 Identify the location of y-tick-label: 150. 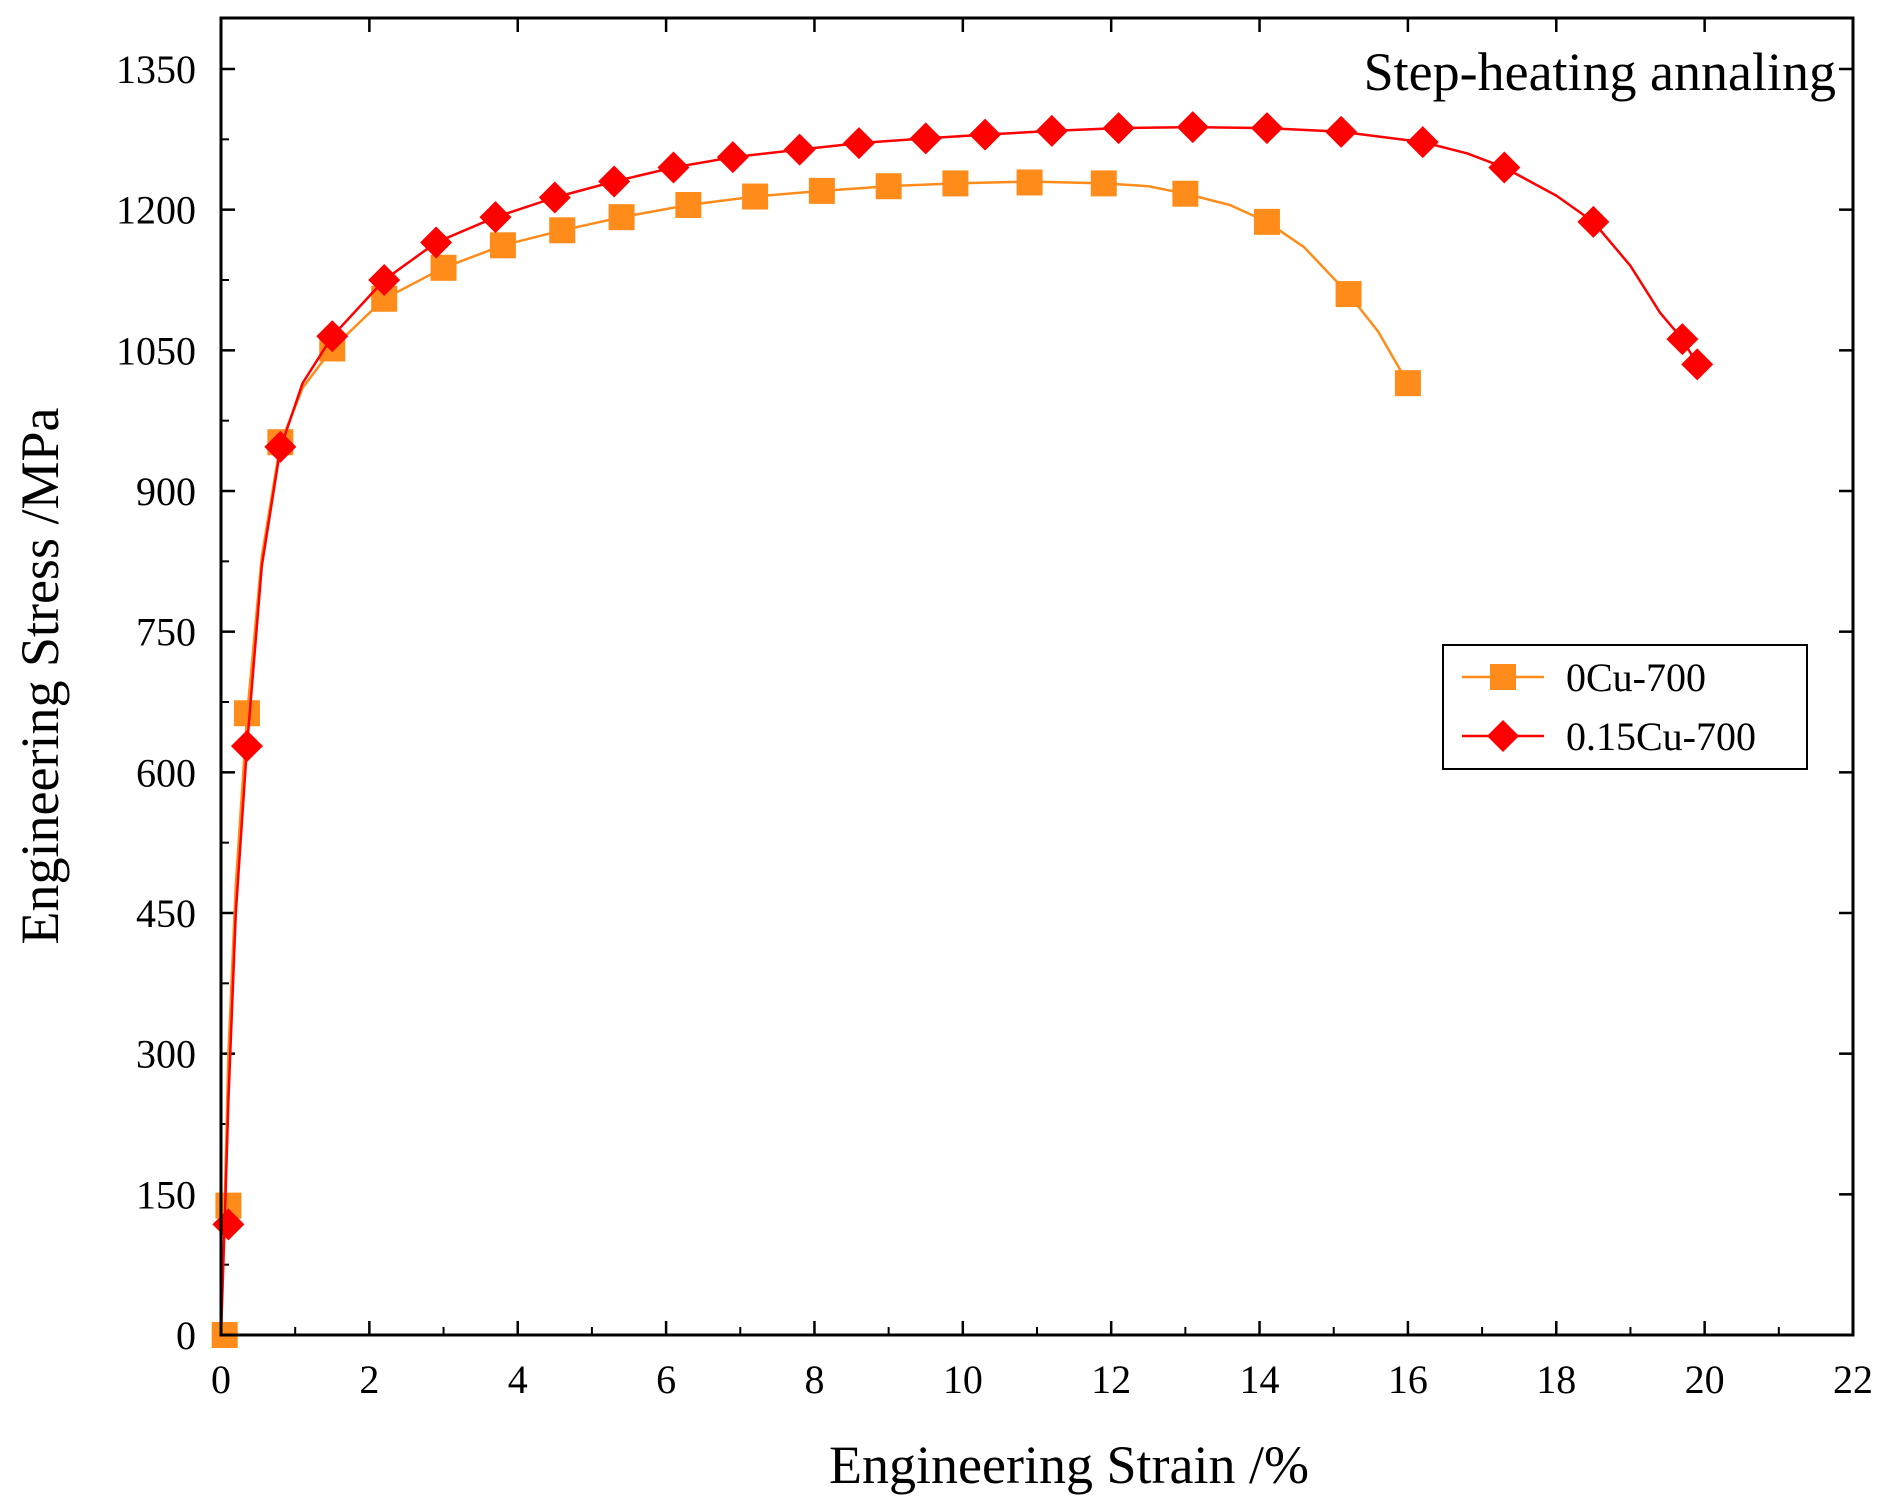
(166, 1194).